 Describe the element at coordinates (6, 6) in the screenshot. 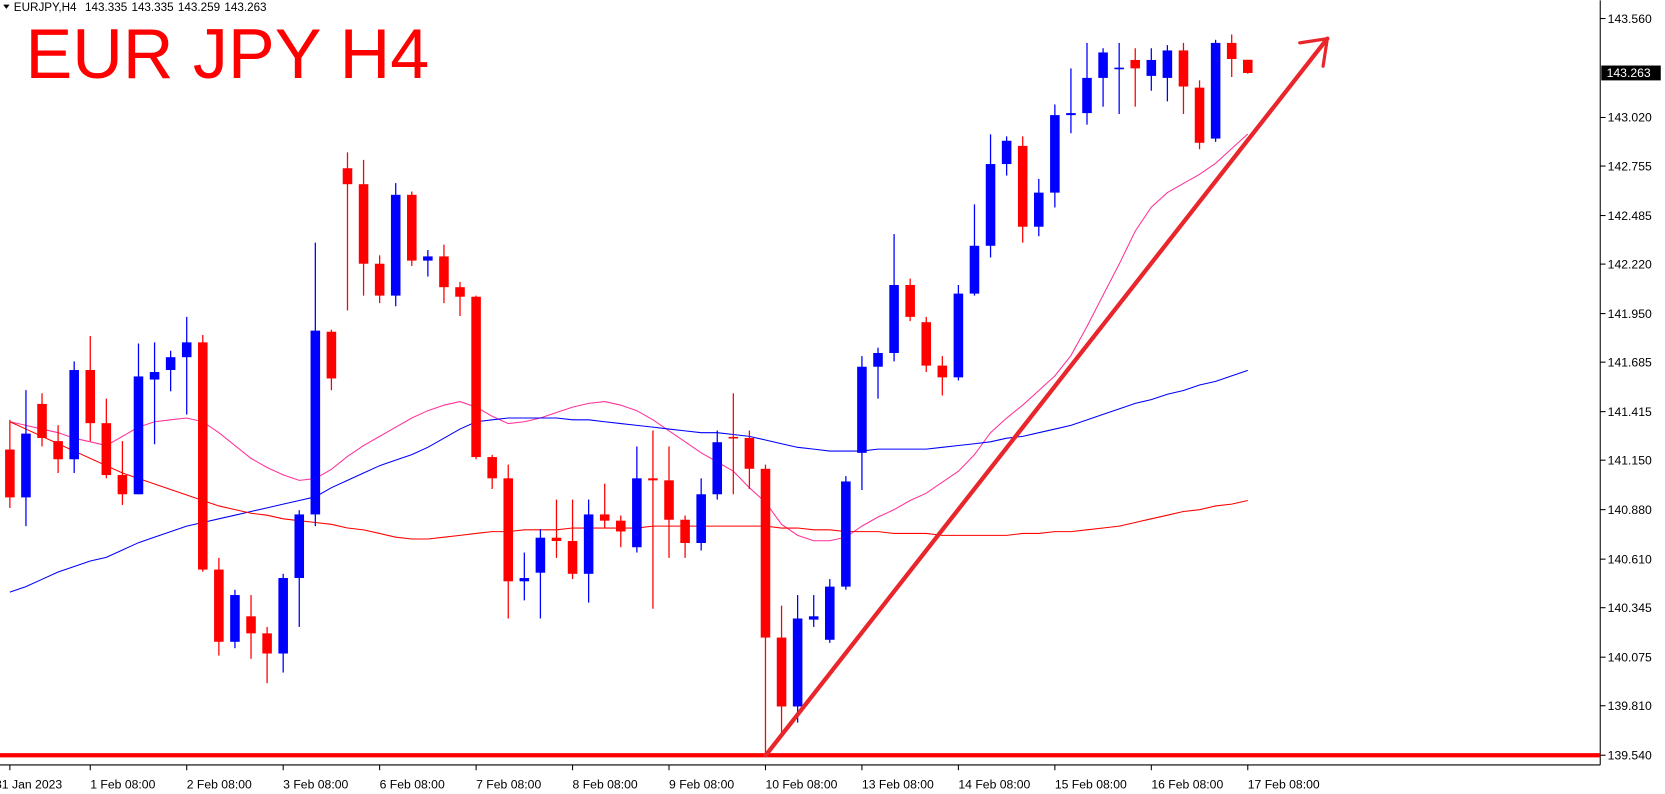

I see `header-triangle` at that location.